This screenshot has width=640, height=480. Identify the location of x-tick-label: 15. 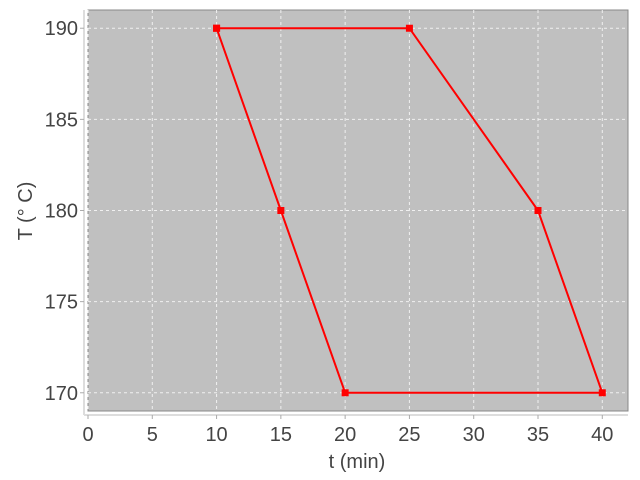
(281, 435).